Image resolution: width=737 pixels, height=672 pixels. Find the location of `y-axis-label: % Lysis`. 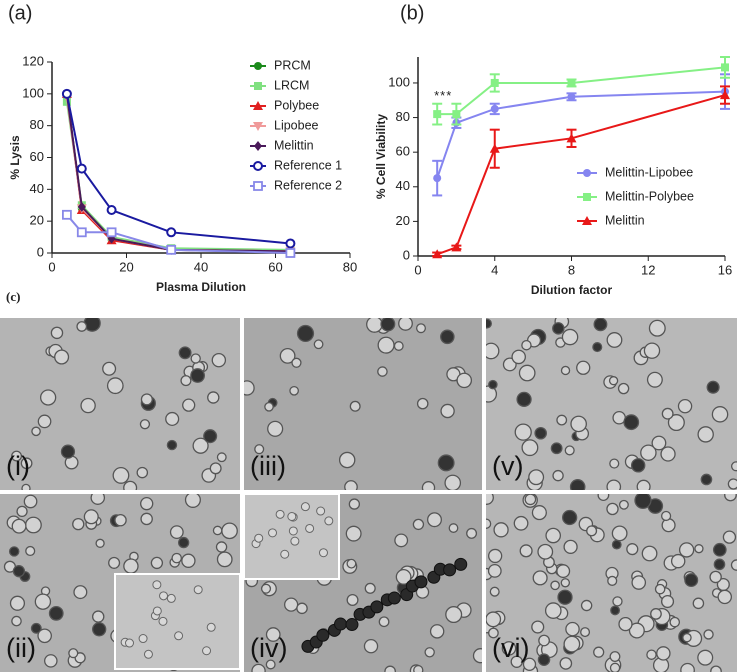

y-axis-label: % Lysis is located at coordinates (15, 157).